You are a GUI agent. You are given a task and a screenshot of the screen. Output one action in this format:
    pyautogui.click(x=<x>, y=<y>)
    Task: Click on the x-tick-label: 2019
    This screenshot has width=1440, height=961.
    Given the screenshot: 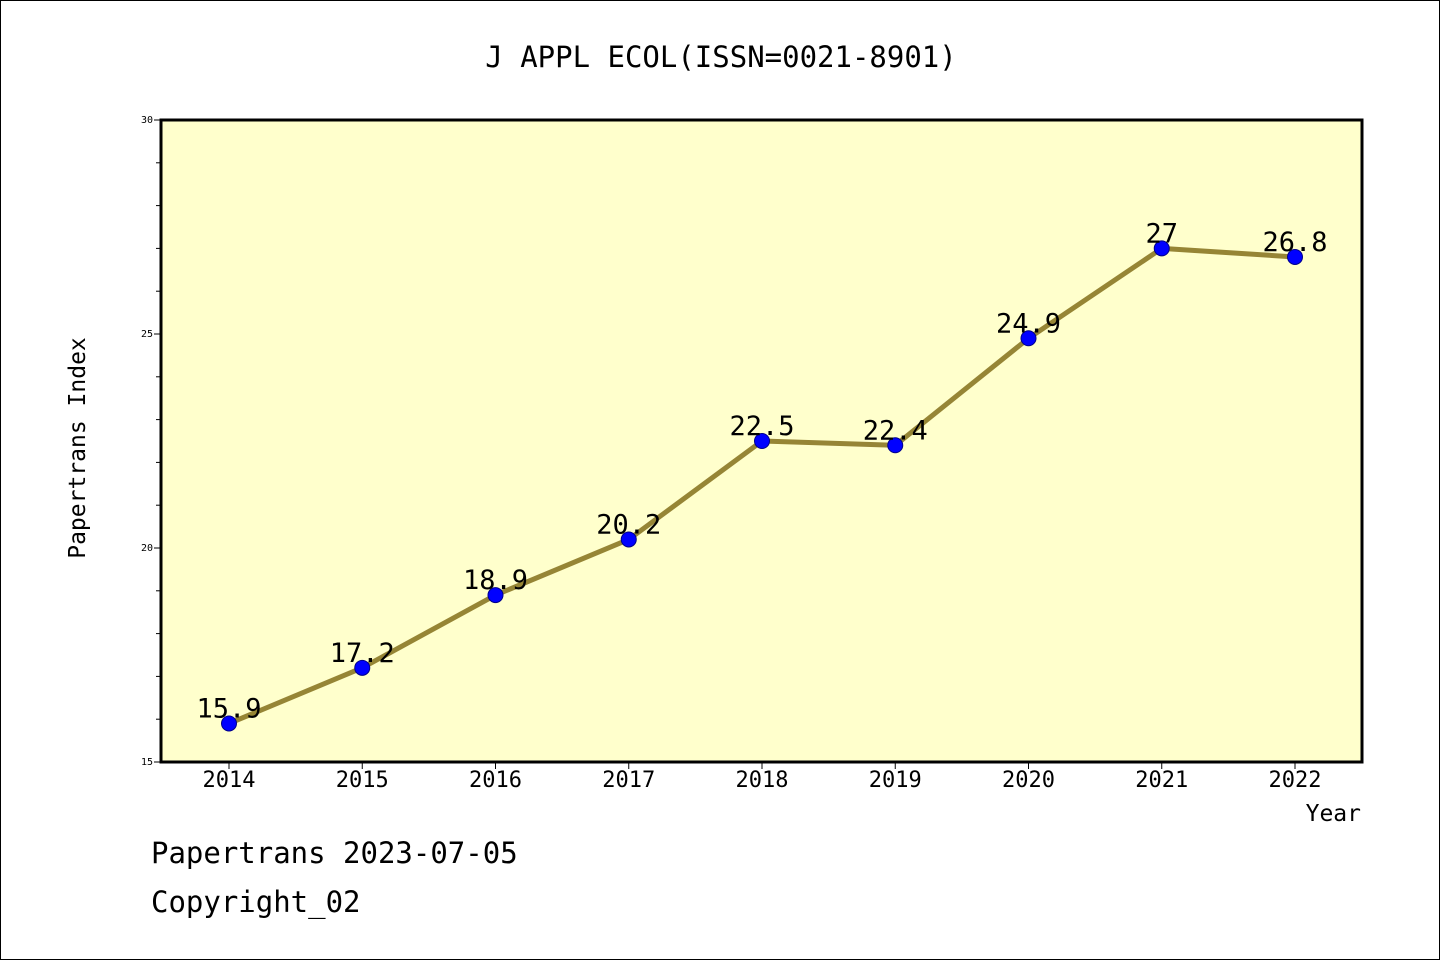 What is the action you would take?
    pyautogui.click(x=895, y=780)
    